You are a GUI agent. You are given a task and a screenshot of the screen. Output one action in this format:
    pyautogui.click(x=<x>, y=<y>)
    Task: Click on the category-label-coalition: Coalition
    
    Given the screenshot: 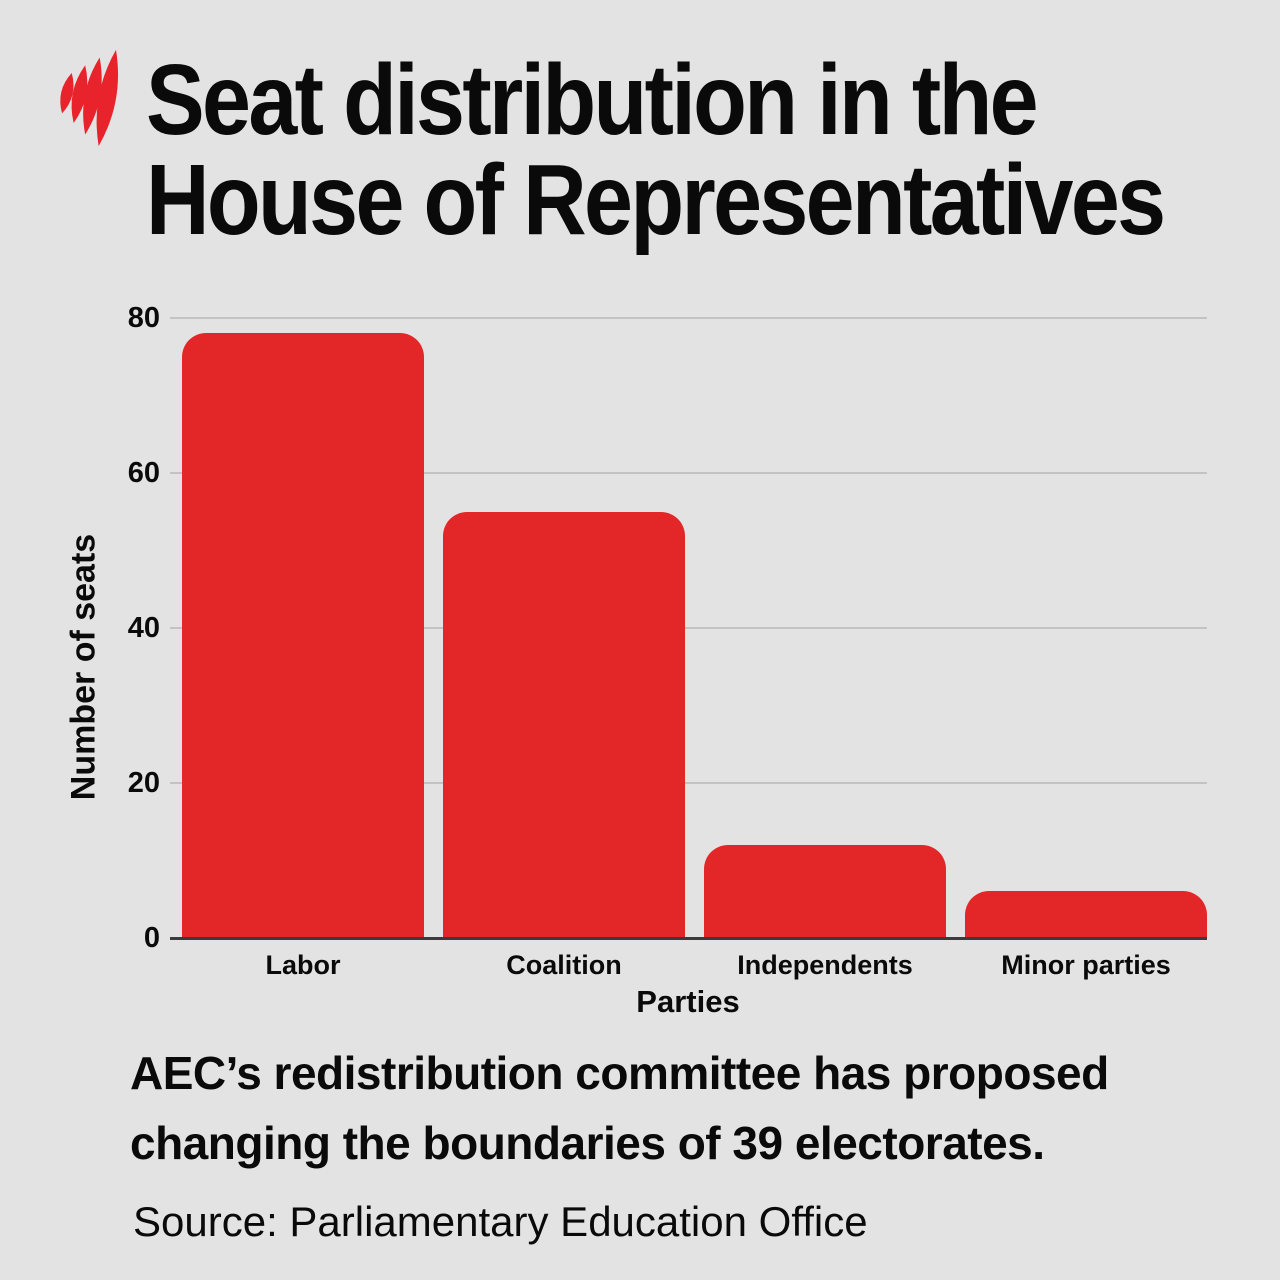 What is the action you would take?
    pyautogui.click(x=564, y=965)
    